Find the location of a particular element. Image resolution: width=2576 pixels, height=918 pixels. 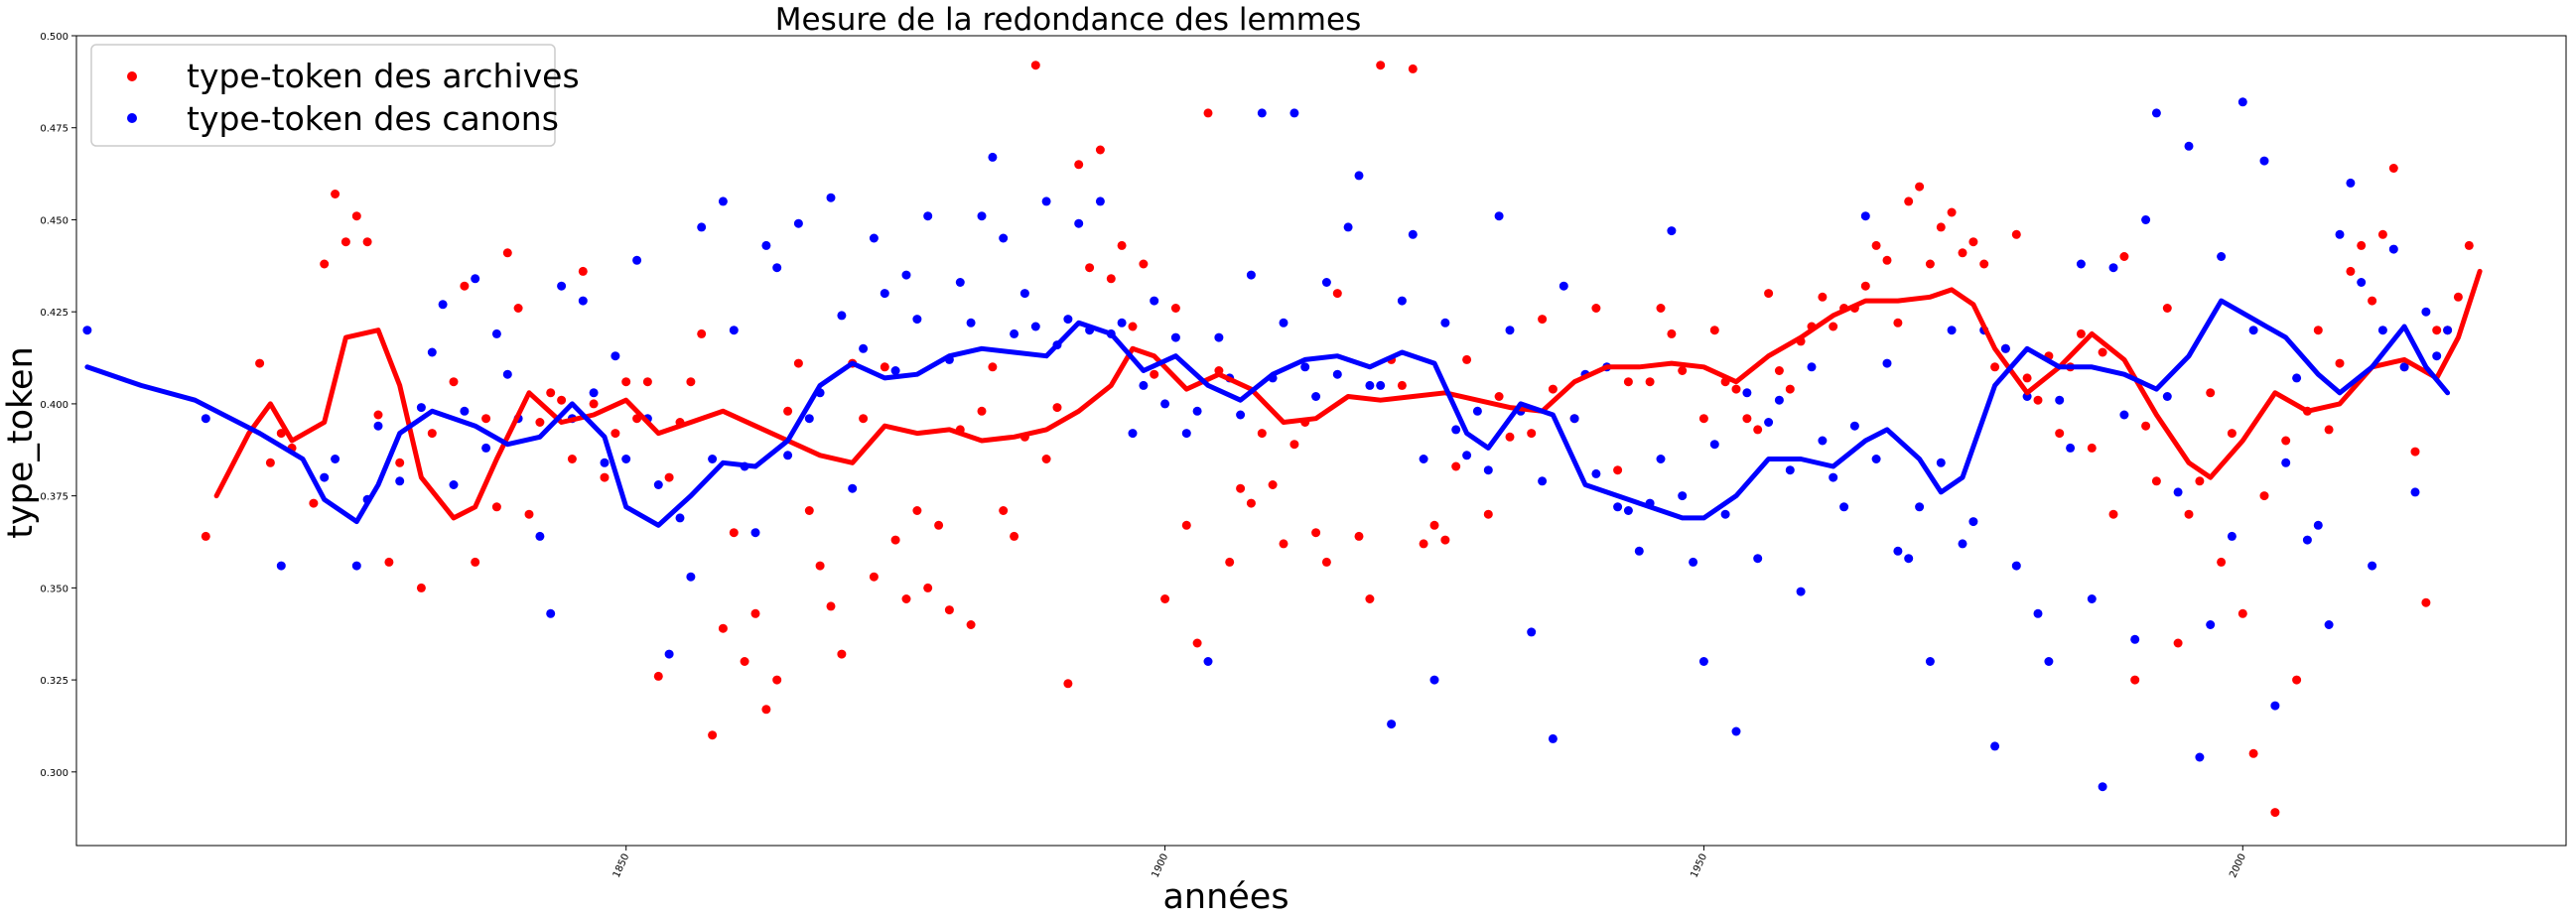

y-axis-label: type_token is located at coordinates (21, 442).